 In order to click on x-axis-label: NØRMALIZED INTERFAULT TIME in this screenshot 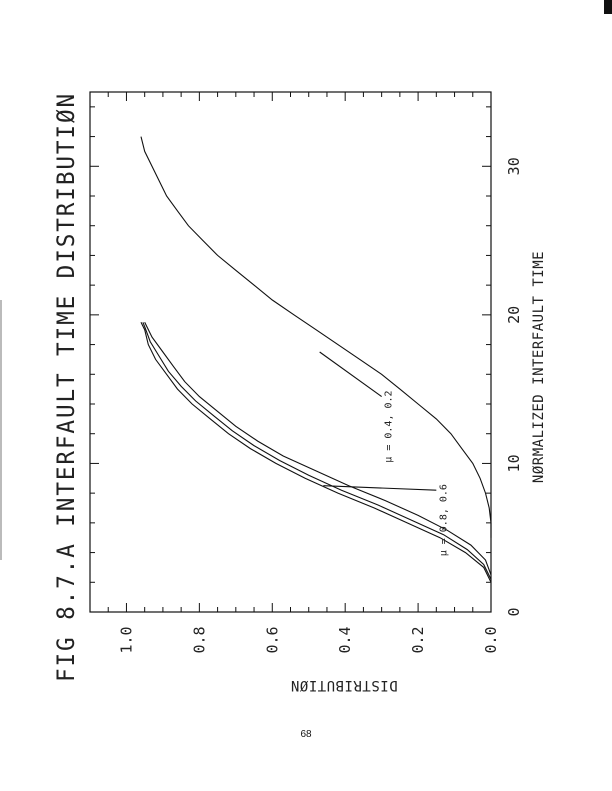, I will do `click(539, 367)`.